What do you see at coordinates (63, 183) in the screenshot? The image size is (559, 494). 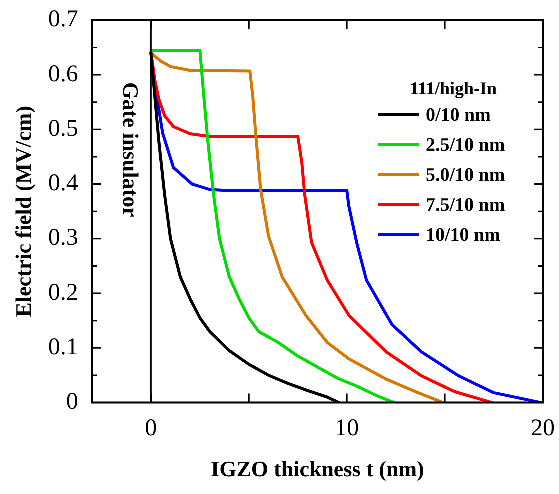 I see `y-tick-label: 0.4` at bounding box center [63, 183].